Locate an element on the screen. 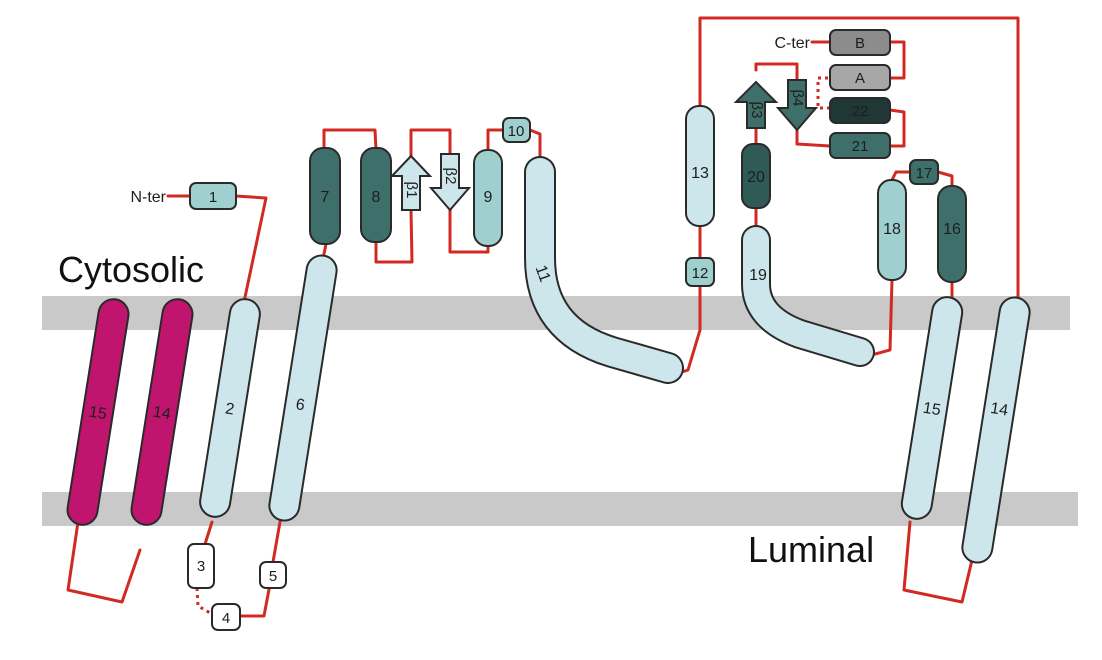 This screenshot has width=1102, height=660. svg-text: 20 is located at coordinates (756, 177).